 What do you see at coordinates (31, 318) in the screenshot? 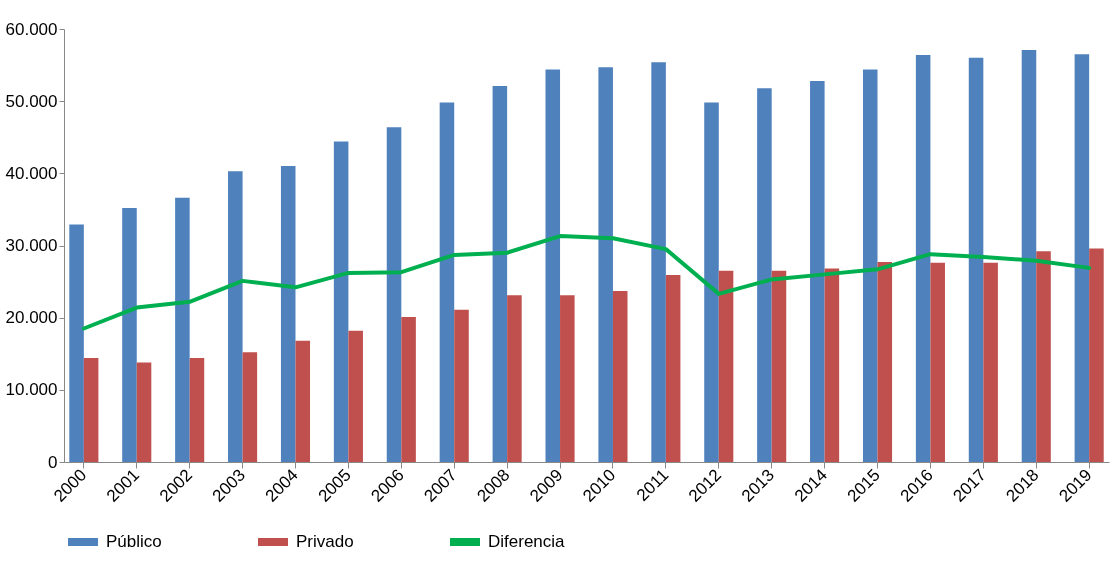
I see `y-tick-label: 20.000` at bounding box center [31, 318].